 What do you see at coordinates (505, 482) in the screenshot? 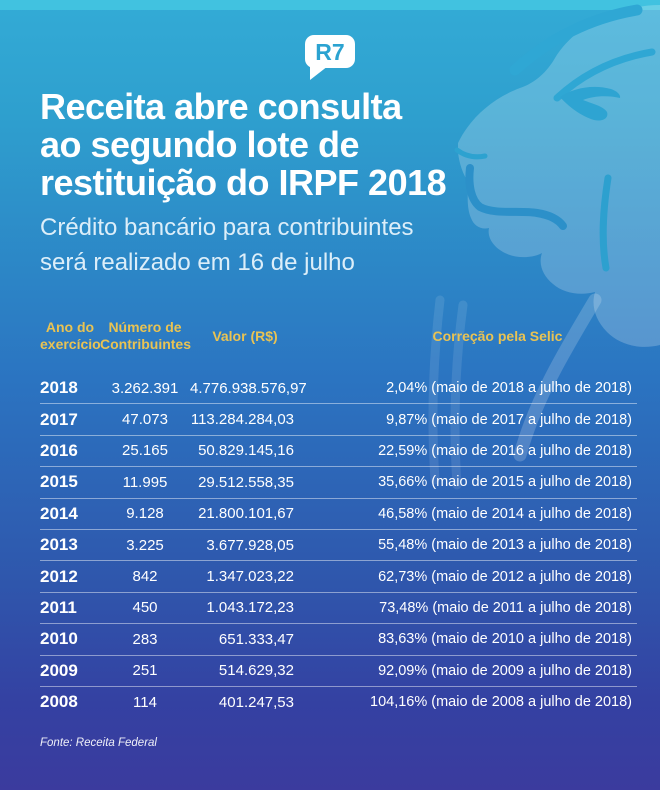
I see `cell-correction: 35,66% (maio de 2015 a julho de 2018)` at bounding box center [505, 482].